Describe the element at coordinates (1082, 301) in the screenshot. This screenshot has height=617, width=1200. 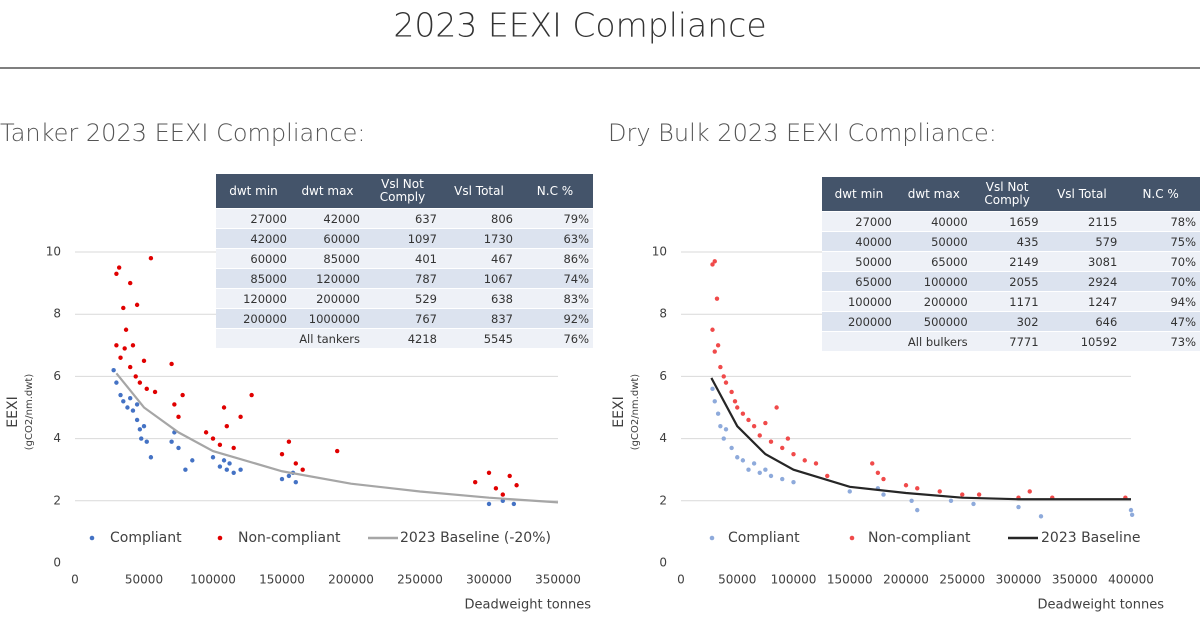
I see `table-cell: 1247` at that location.